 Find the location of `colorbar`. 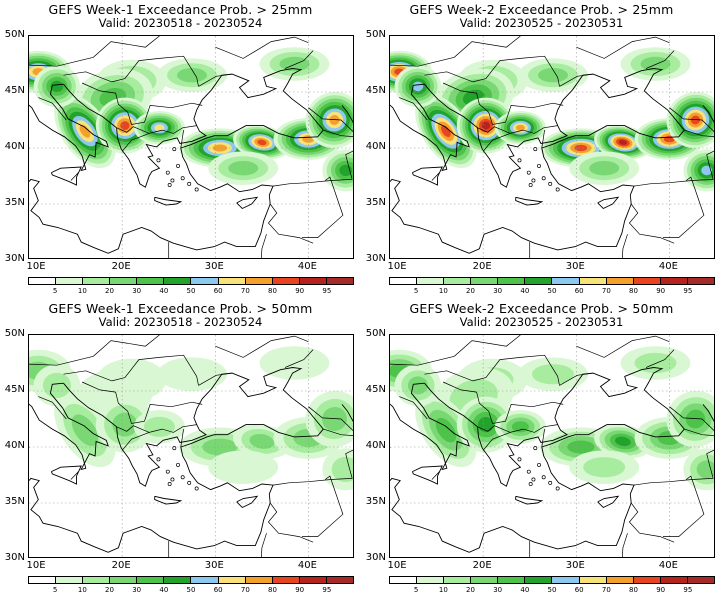

colorbar is located at coordinates (191, 580).